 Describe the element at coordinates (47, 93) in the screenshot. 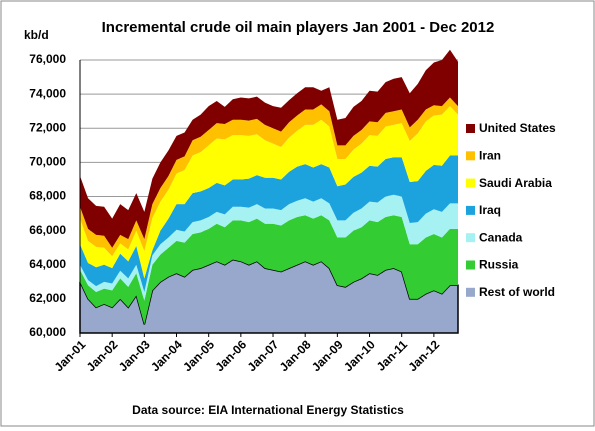

I see `y-tick-label: 74,000` at that location.